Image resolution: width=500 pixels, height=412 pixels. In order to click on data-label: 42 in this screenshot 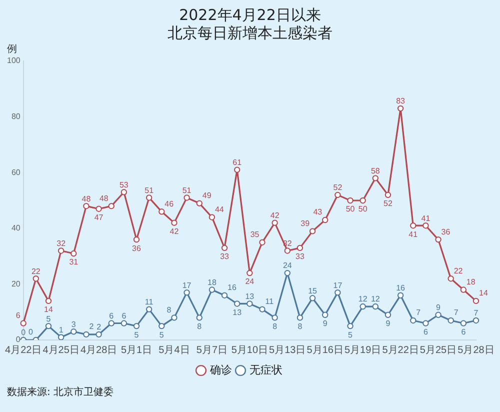, I will do `click(275, 215)`.